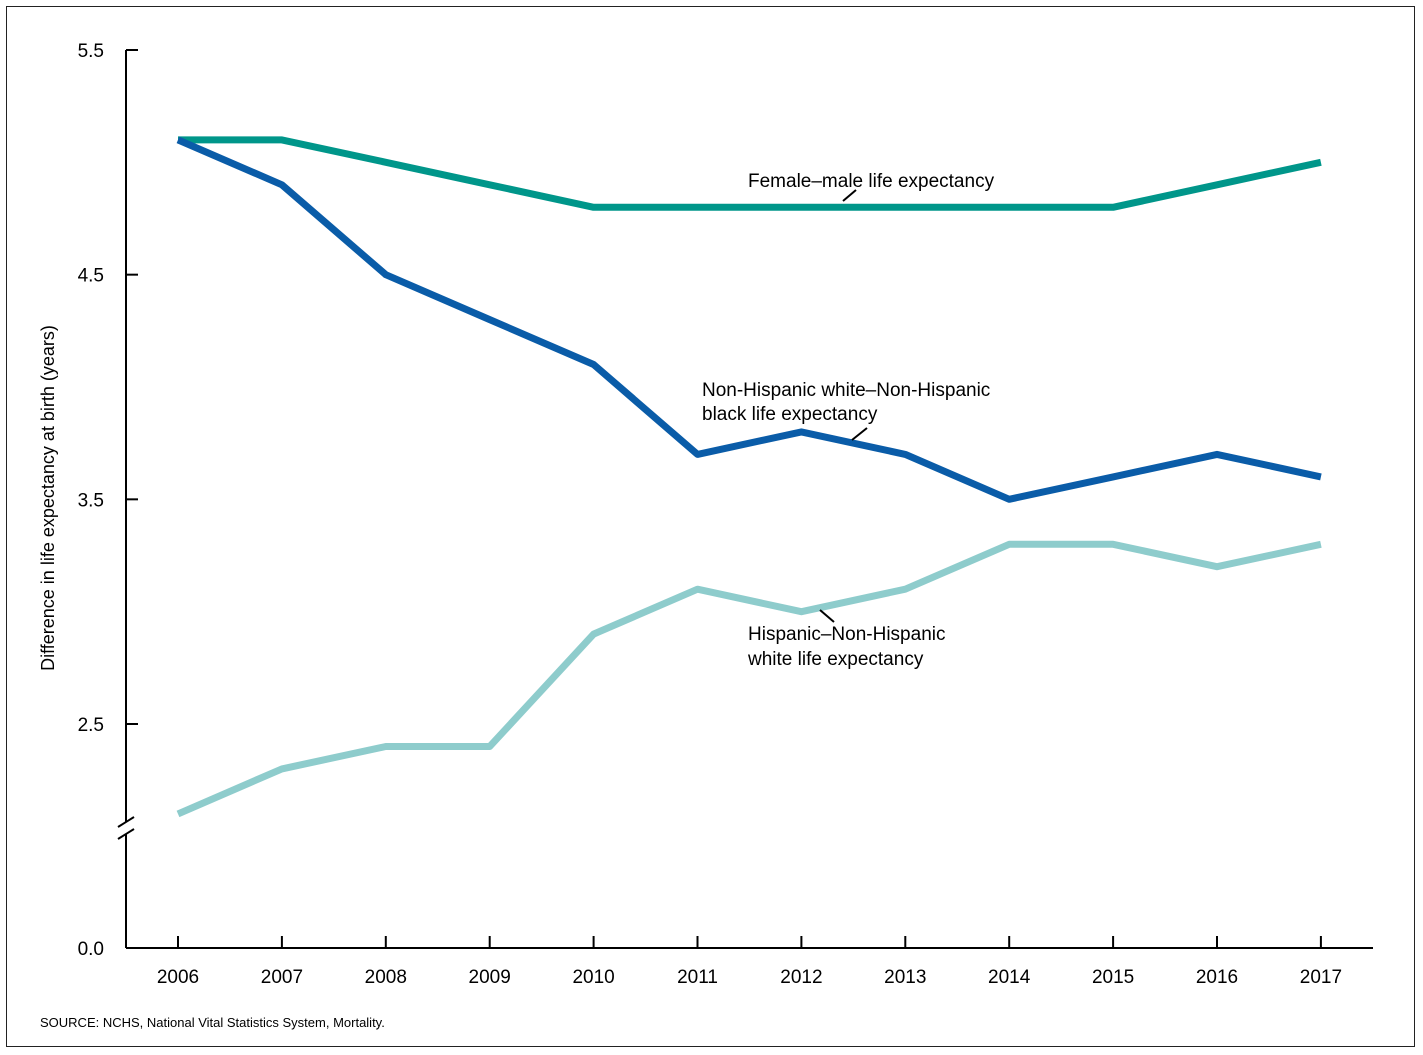 The image size is (1423, 1055). I want to click on y-tick-label: 3.5, so click(91, 500).